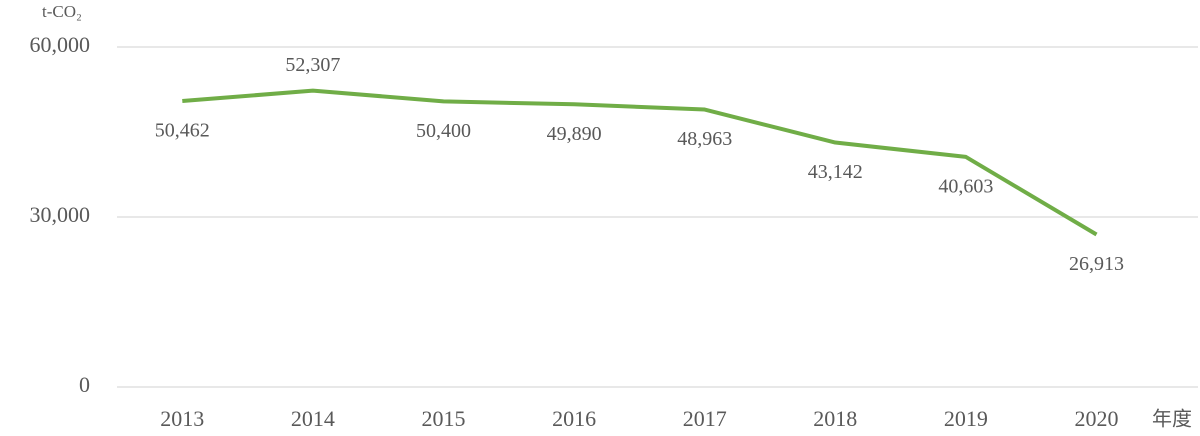  What do you see at coordinates (835, 172) in the screenshot?
I see `data-label: 43,142` at bounding box center [835, 172].